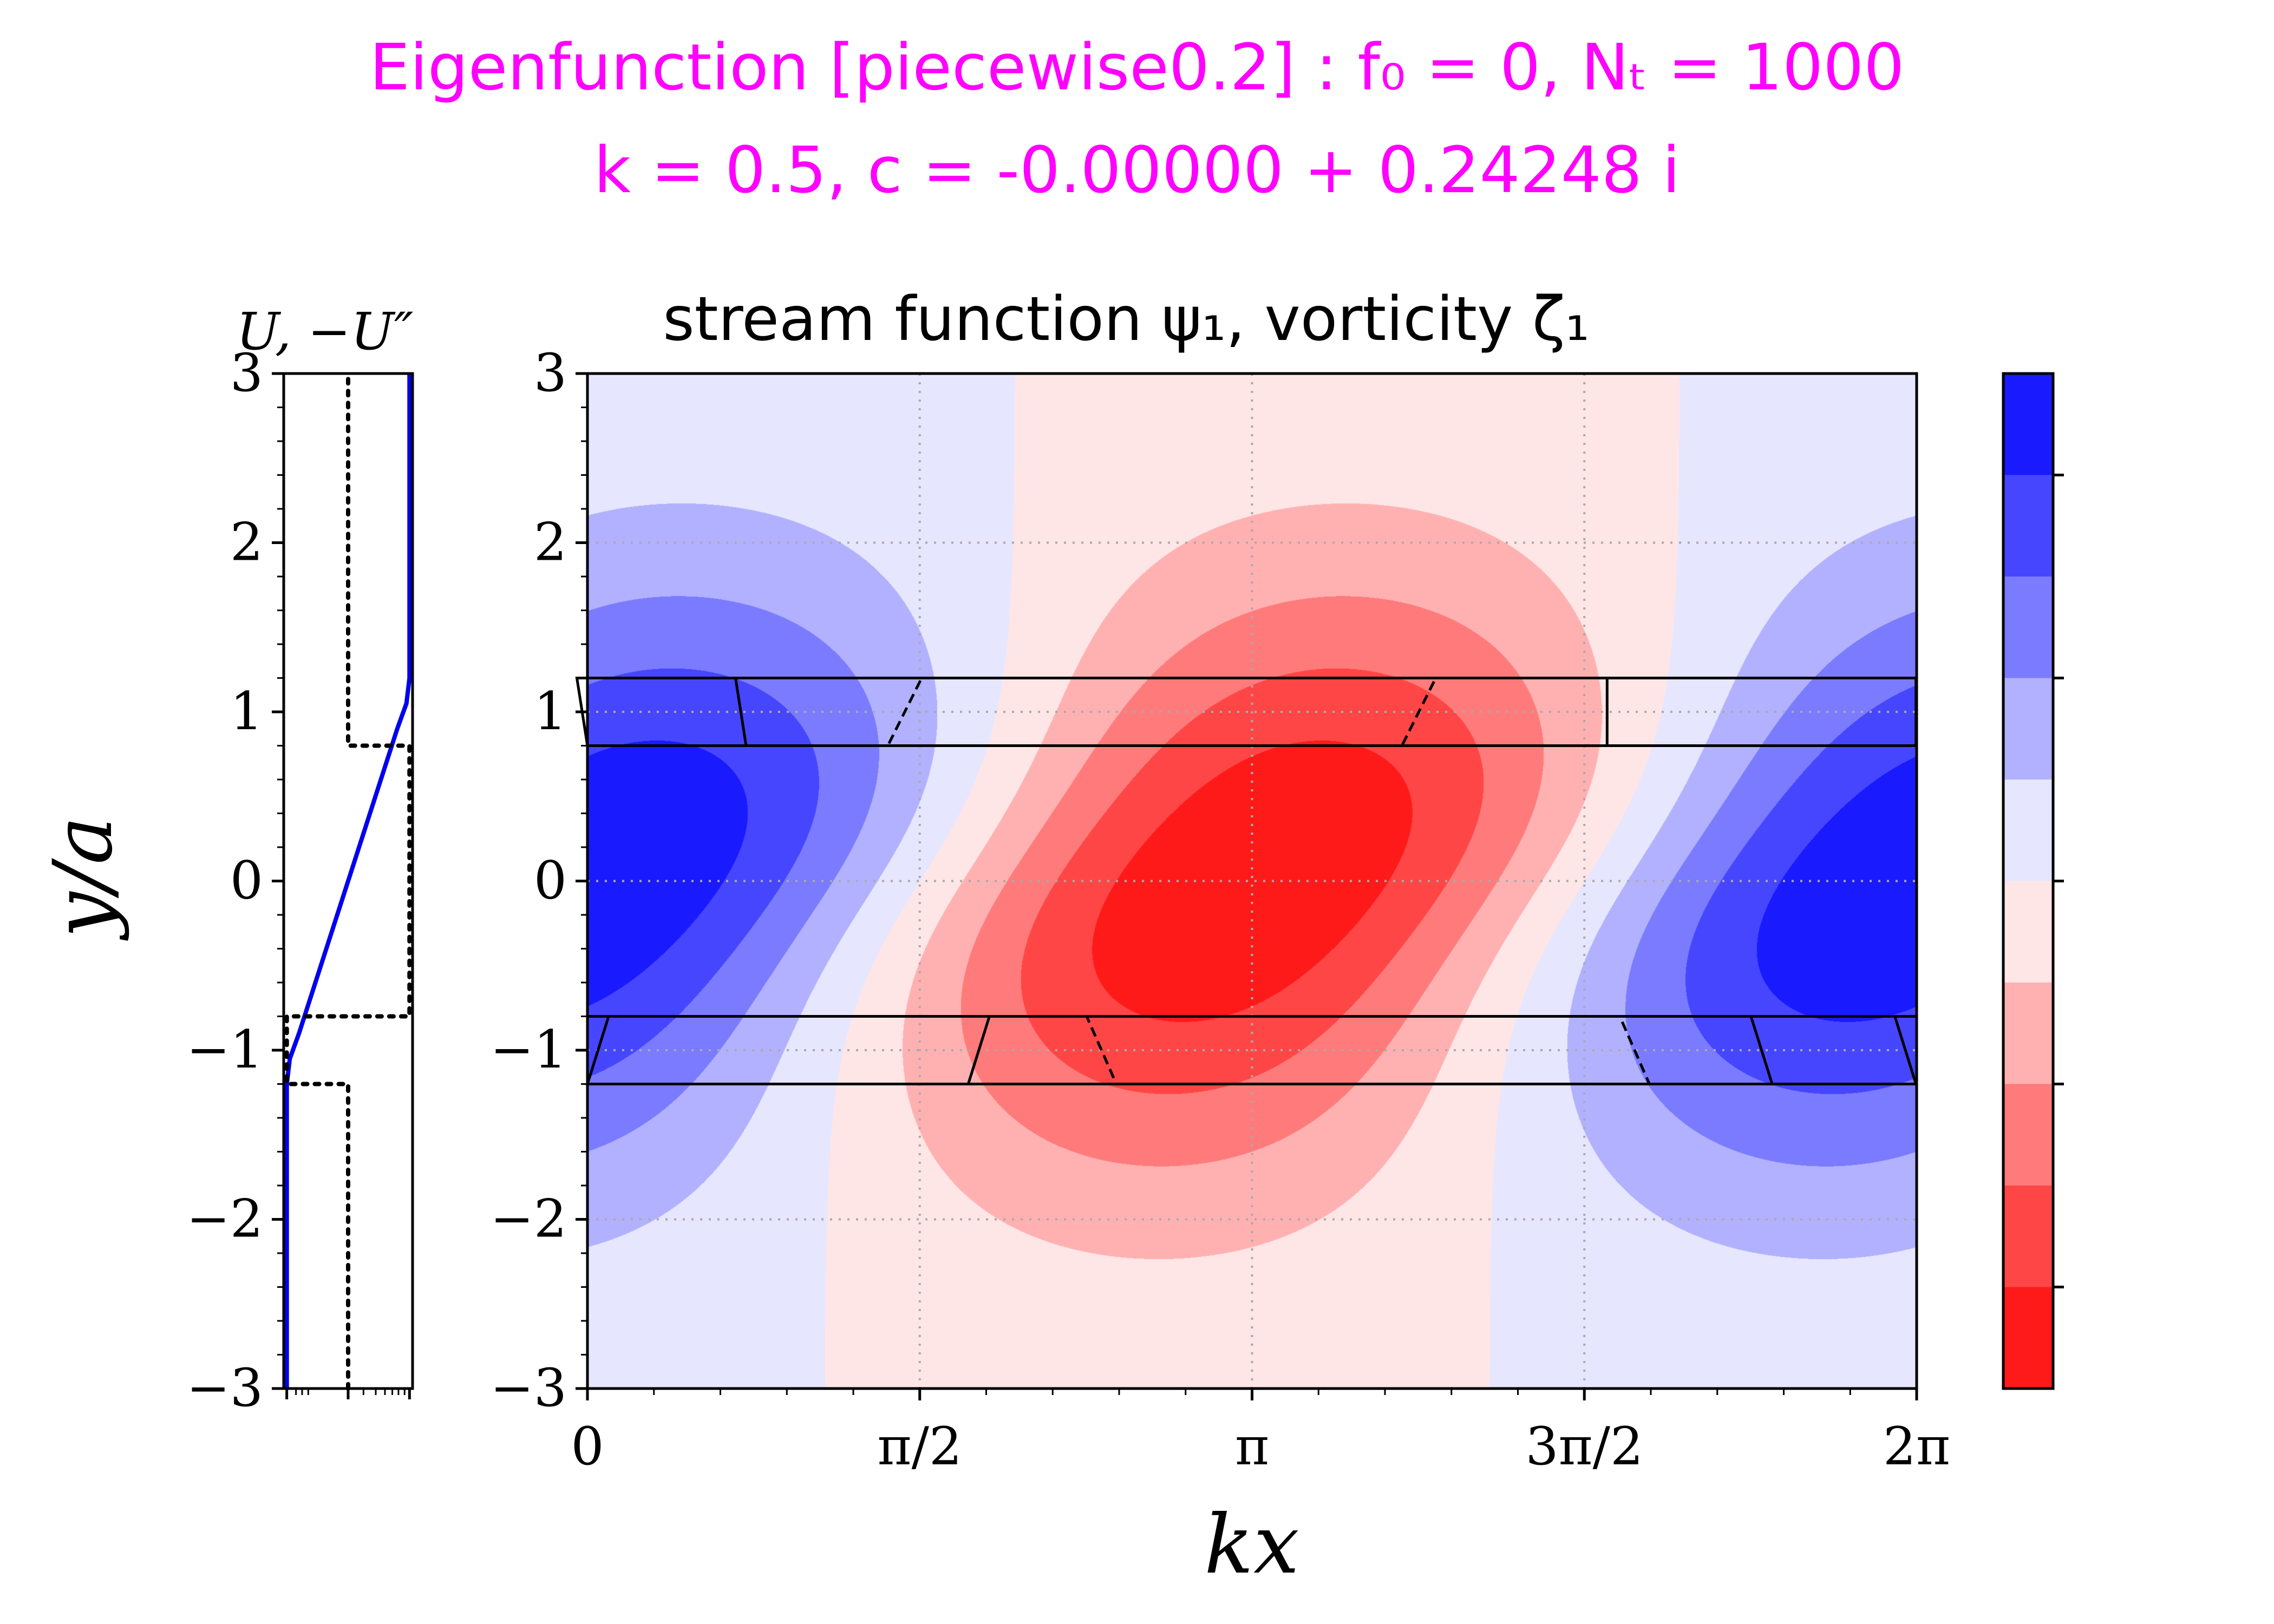  What do you see at coordinates (551, 373) in the screenshot?
I see `main-ytick-label: 3` at bounding box center [551, 373].